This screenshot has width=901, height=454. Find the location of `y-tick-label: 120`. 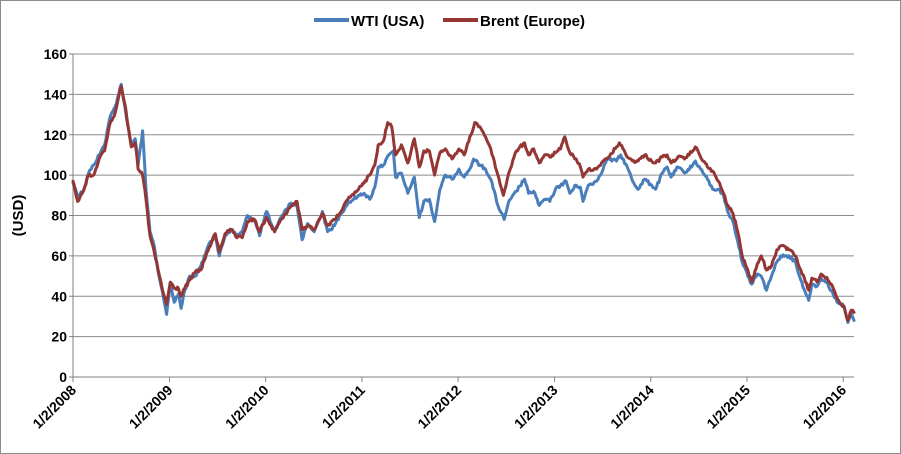

y-tick-label: 120 is located at coordinates (56, 135).